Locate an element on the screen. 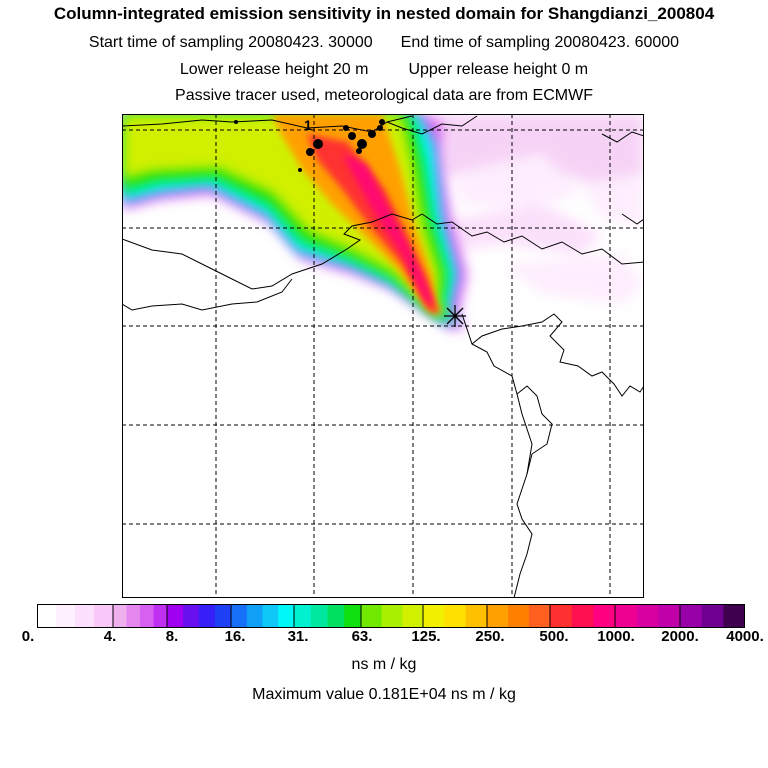 This screenshot has height=768, width=768. colorbar-tick-label: 2000. is located at coordinates (680, 636).